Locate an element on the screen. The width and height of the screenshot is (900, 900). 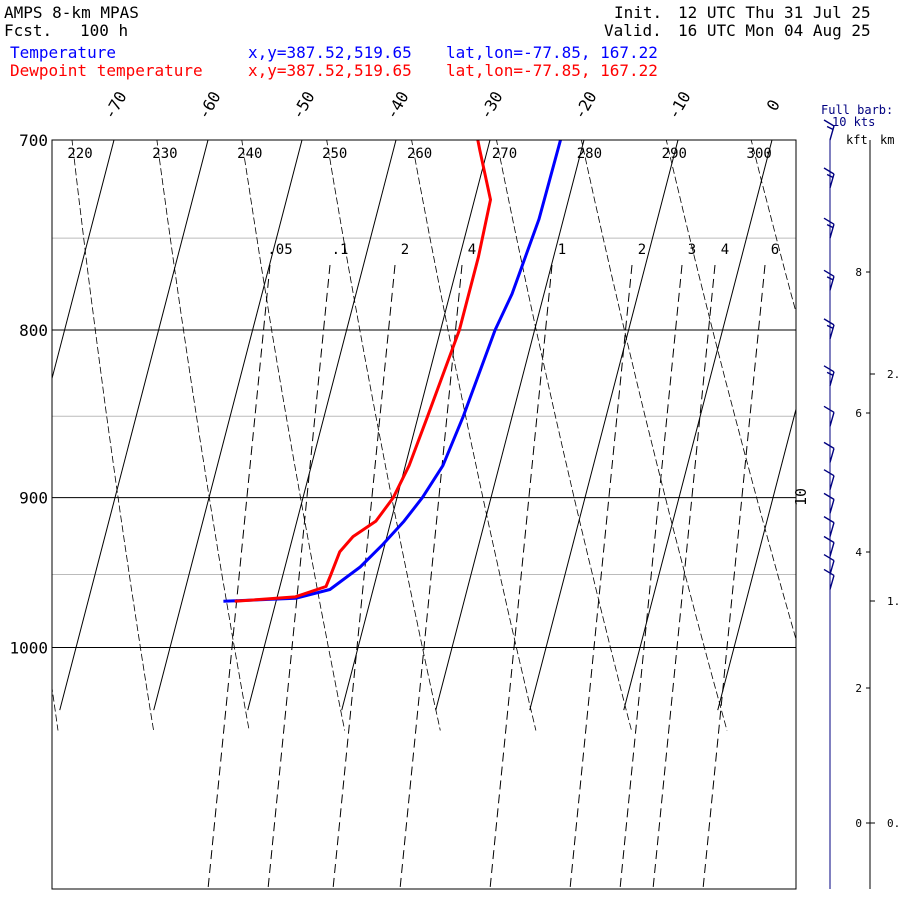
km-tick-label: 1. is located at coordinates (893, 601).